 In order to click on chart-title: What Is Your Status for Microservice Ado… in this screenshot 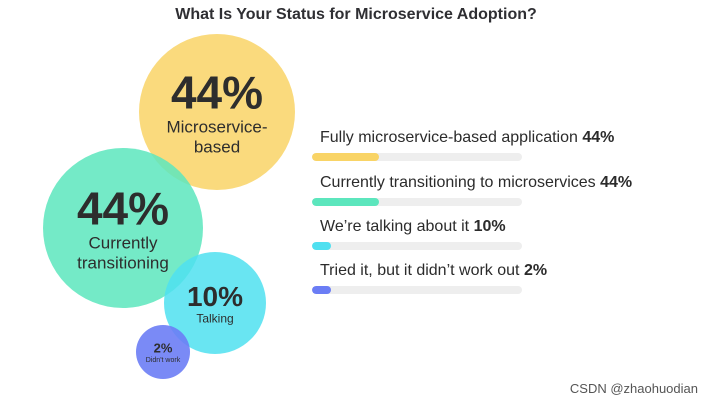, I will do `click(356, 14)`.